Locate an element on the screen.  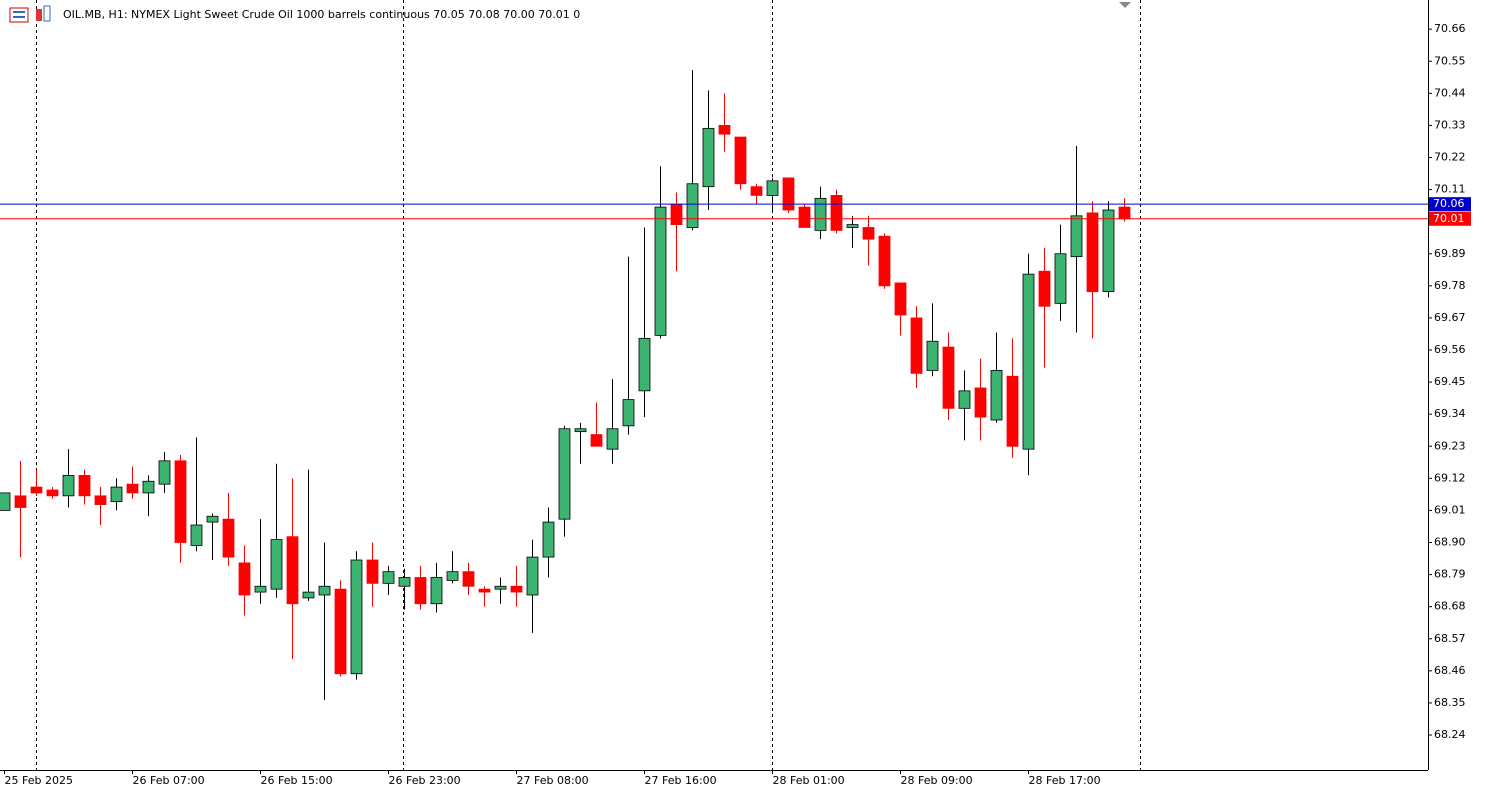
y-tick-label: 69.34 is located at coordinates (1450, 413).